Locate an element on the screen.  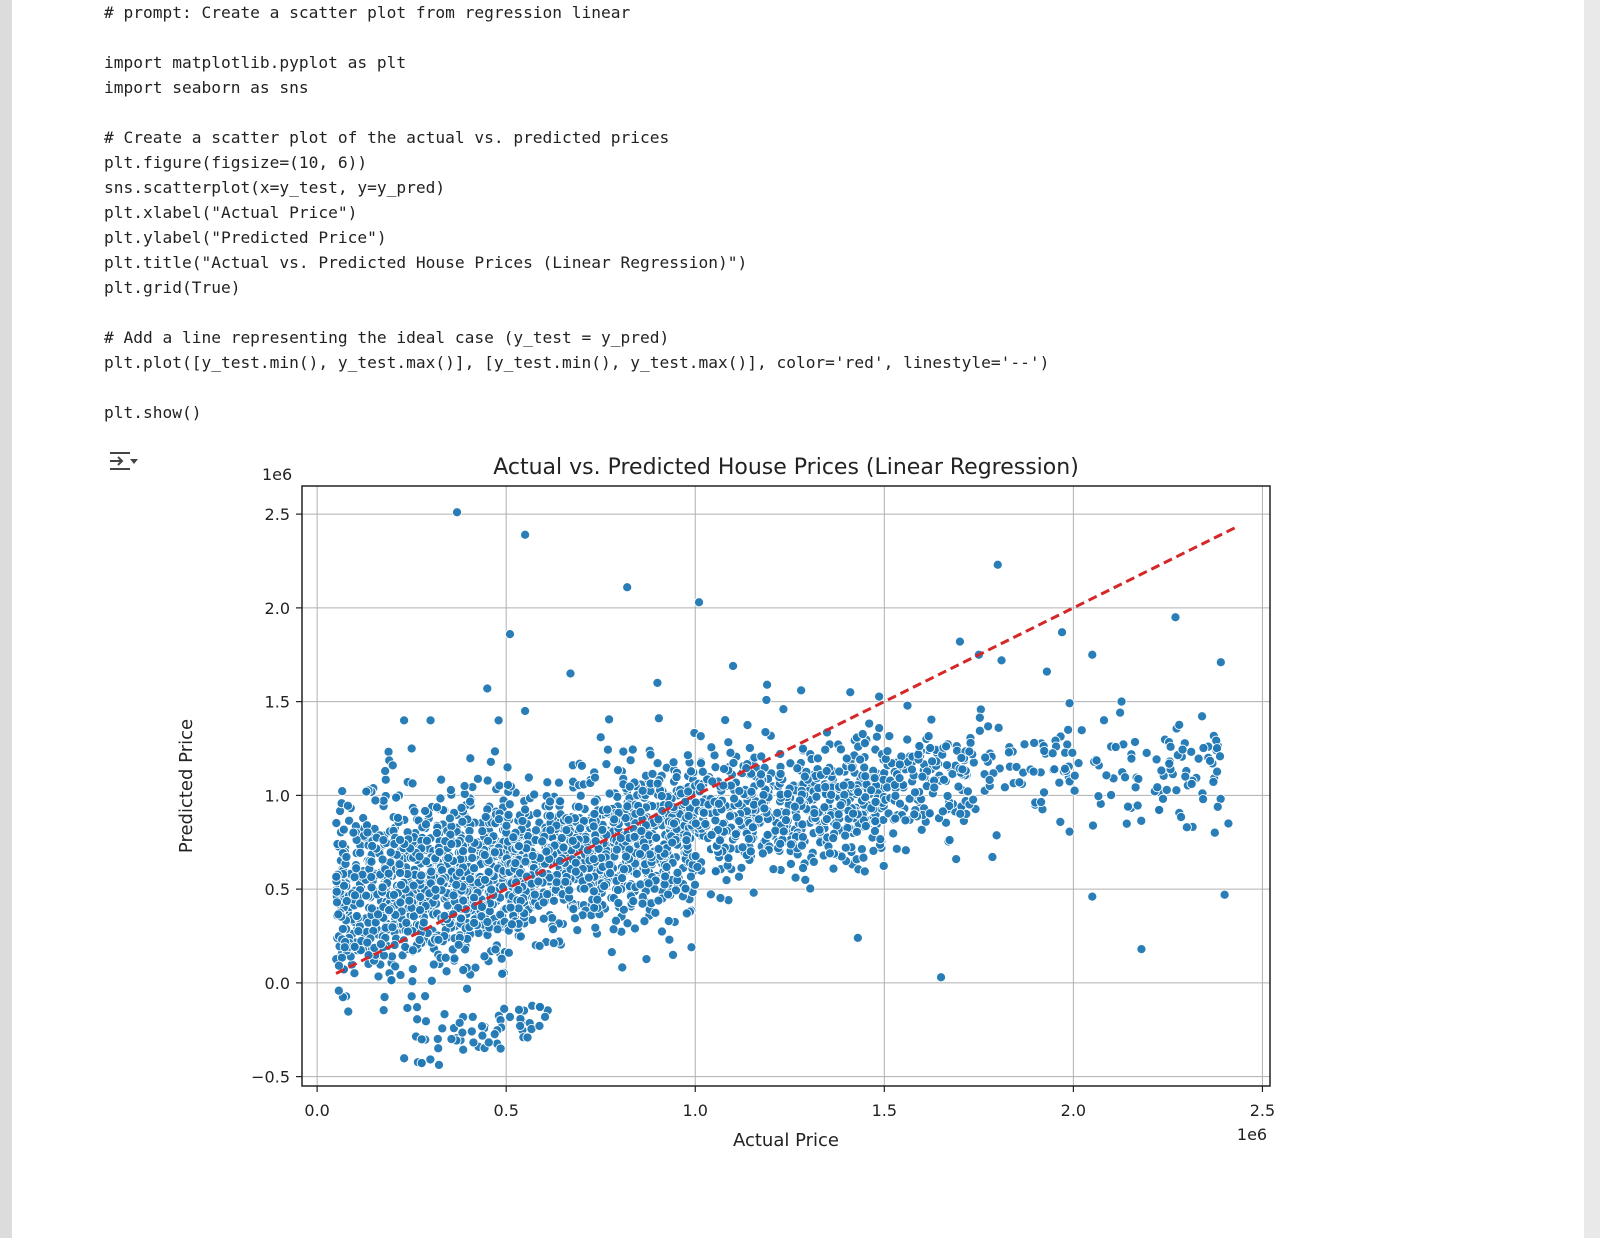
x-tick-label: 2.5 is located at coordinates (1262, 1110).